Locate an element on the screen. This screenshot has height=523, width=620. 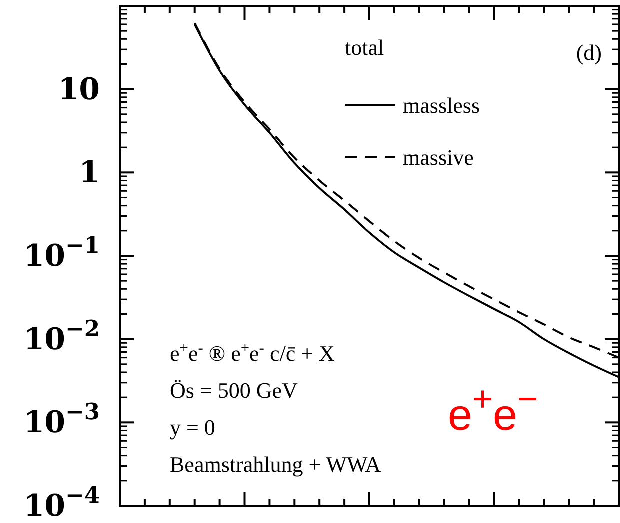
legend-label: massive is located at coordinates (438, 157).